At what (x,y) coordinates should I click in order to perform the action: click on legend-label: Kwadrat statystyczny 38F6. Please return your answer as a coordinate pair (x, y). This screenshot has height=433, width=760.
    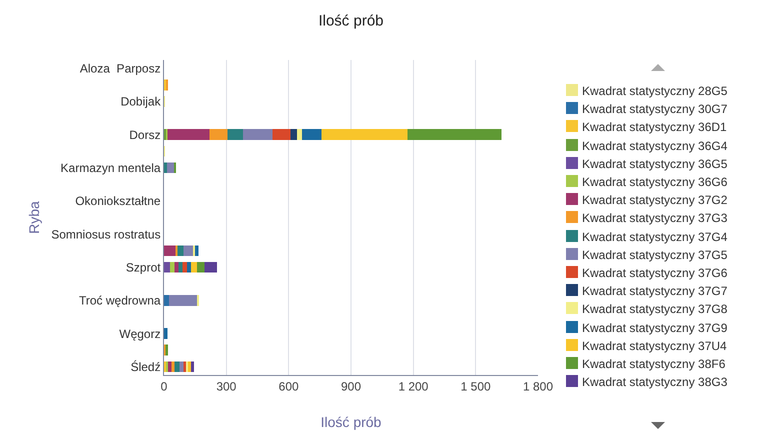
    Looking at the image, I should click on (654, 364).